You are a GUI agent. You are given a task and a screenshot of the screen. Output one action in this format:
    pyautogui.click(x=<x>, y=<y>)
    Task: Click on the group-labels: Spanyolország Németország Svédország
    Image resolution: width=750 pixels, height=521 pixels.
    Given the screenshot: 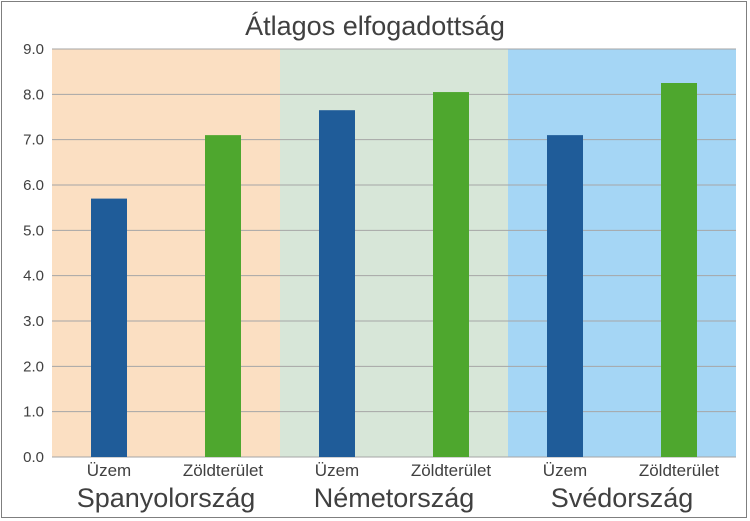 What is the action you would take?
    pyautogui.click(x=385, y=498)
    